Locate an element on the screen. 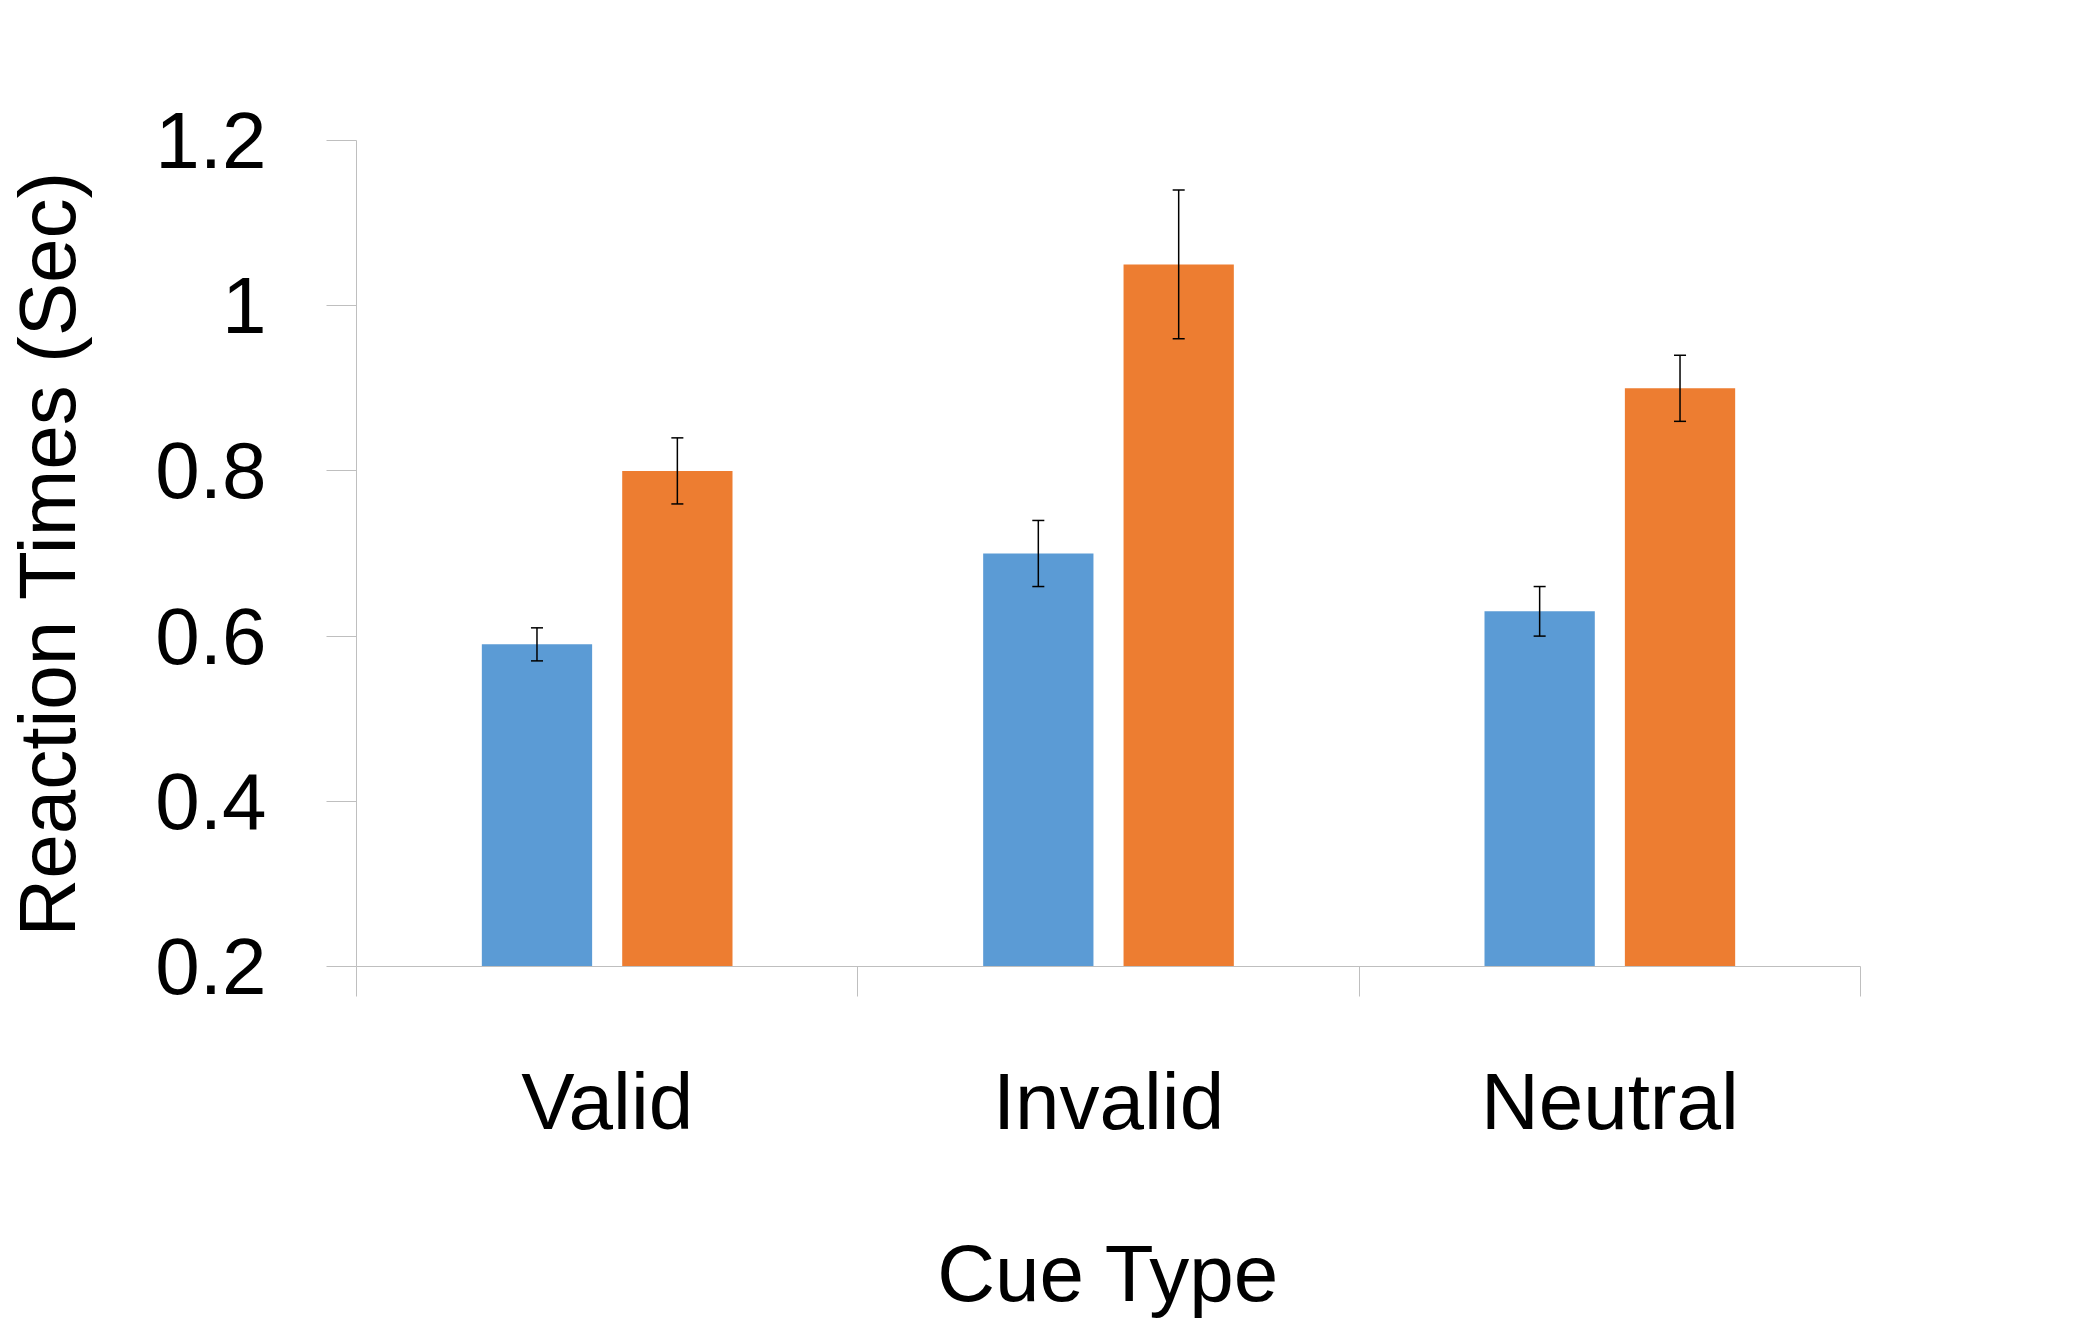  y-tick-label: 0.8 is located at coordinates (211, 471).